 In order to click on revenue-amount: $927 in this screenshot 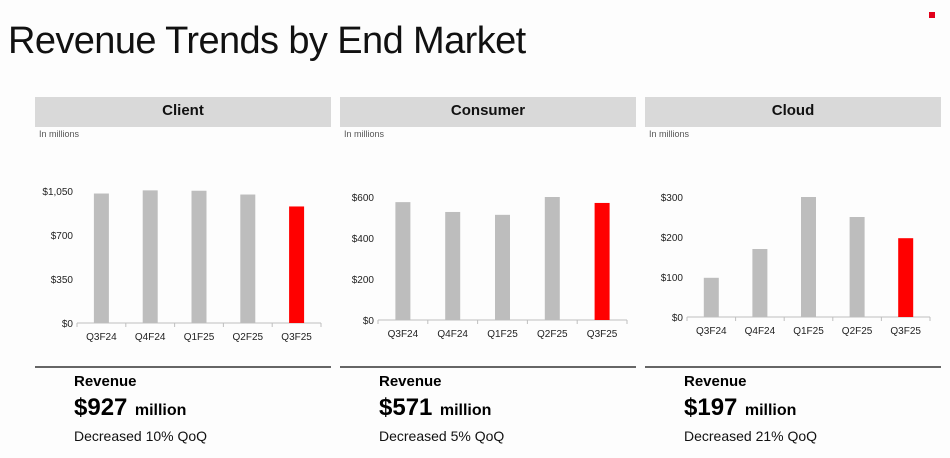, I will do `click(101, 407)`.